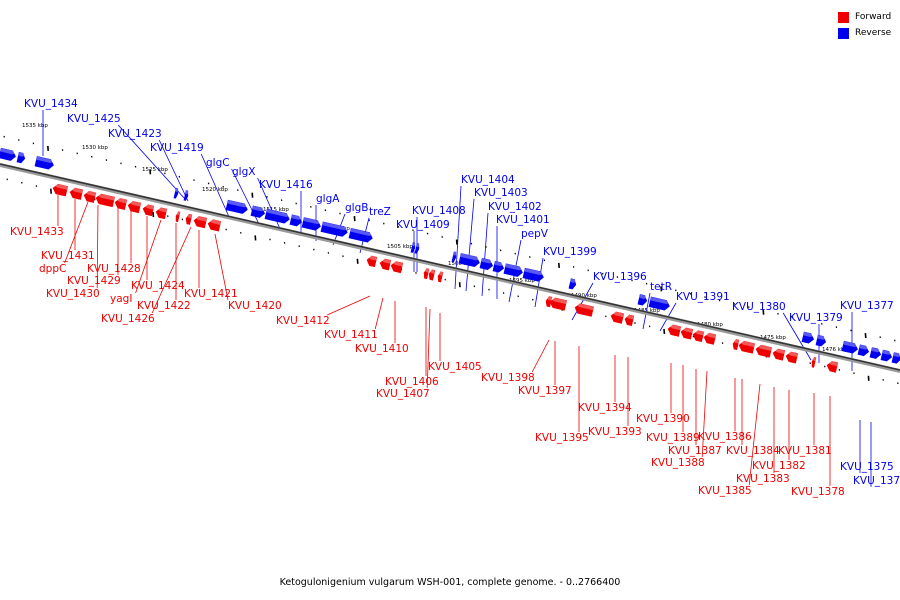  What do you see at coordinates (816, 318) in the screenshot?
I see `gene-label: KVU_1379` at bounding box center [816, 318].